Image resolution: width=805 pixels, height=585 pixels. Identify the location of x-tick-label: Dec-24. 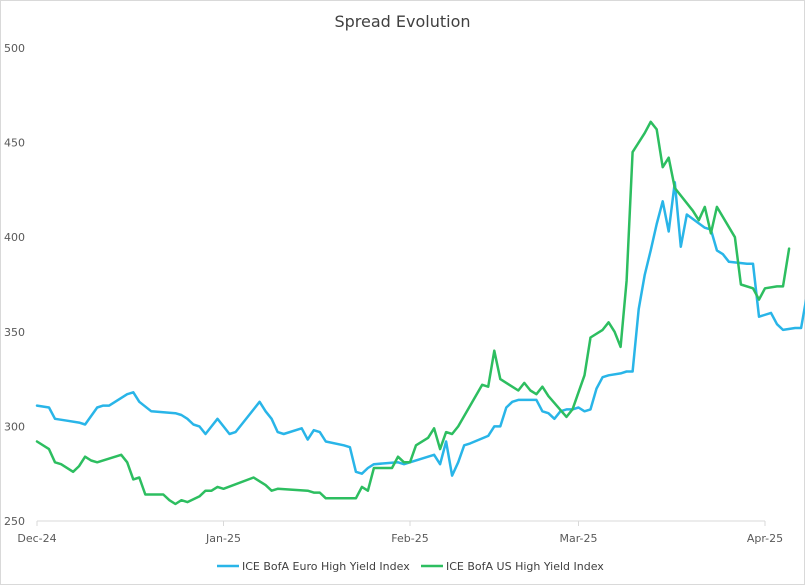
(36, 538).